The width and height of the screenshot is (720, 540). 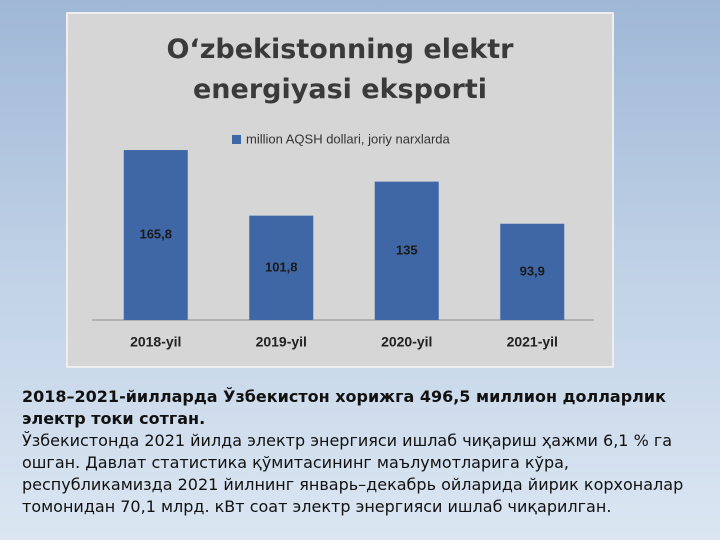 What do you see at coordinates (236, 139) in the screenshot?
I see `legend-swatch` at bounding box center [236, 139].